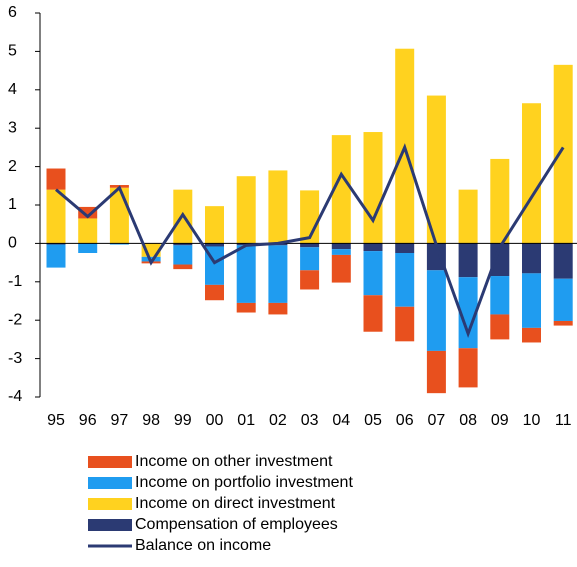 This screenshot has height=567, width=577. I want to click on x-tick-label: 01, so click(246, 420).